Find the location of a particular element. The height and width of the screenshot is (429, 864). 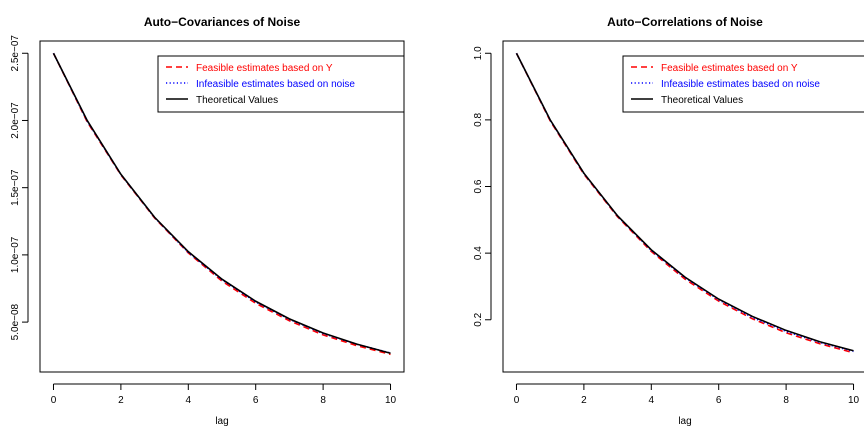

chart-title: Auto−Correlations of Noise is located at coordinates (685, 22).